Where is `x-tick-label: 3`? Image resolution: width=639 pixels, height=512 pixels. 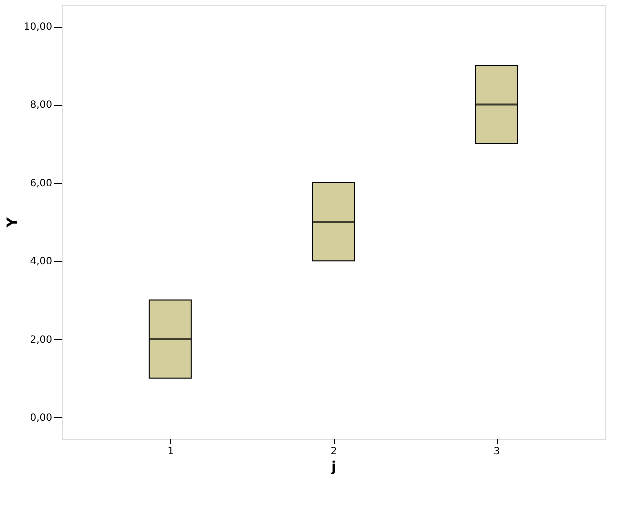
x-tick-label: 3 is located at coordinates (497, 452).